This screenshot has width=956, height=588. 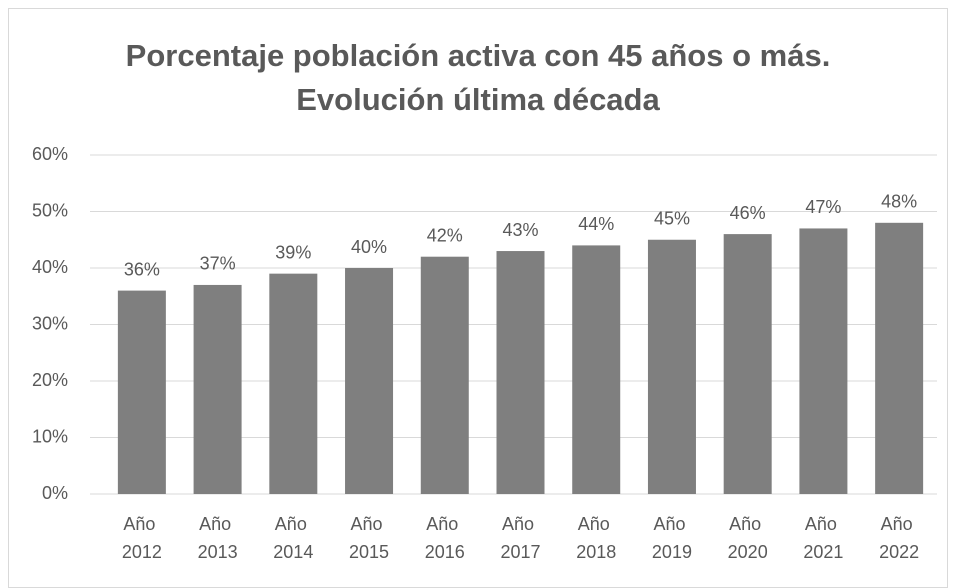 I want to click on data-label: 44%, so click(x=596, y=224).